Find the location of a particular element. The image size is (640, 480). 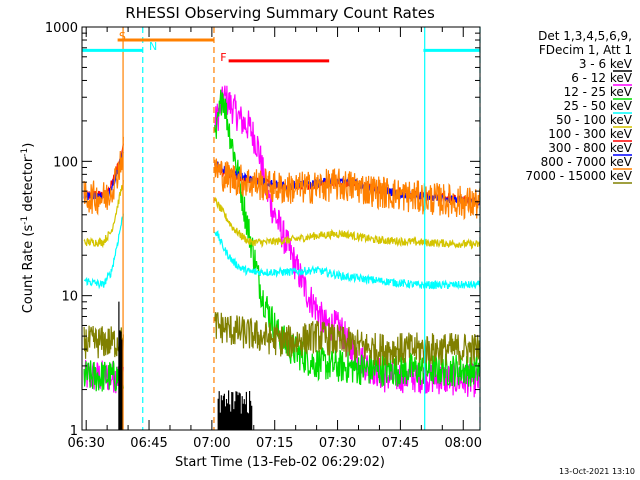

legend-entry-label: 300 - 800 keV is located at coordinates (590, 148).